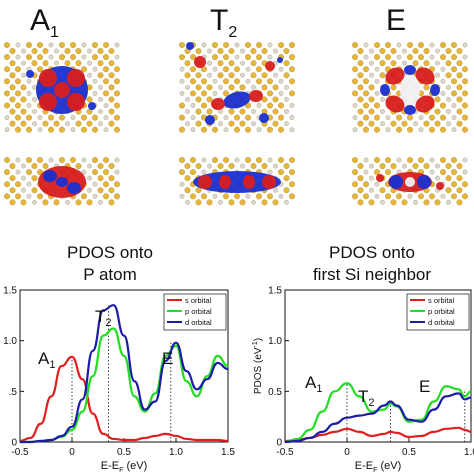  Describe the element at coordinates (124, 374) in the screenshot. I see `series-line-d-orbital` at that location.